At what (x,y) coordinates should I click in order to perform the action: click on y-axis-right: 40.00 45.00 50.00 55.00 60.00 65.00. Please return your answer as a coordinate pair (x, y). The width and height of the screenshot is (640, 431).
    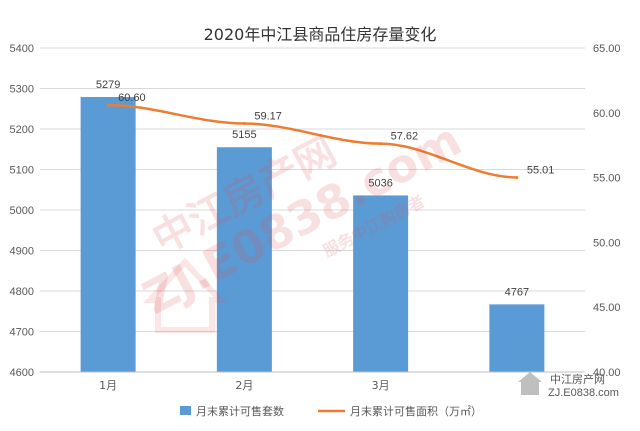
    Looking at the image, I should click on (607, 211).